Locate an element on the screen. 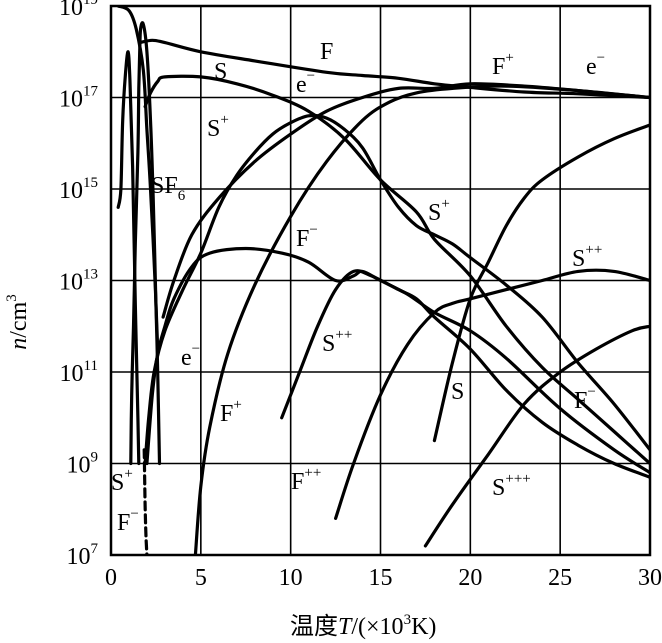  y-tick-label: 10¹³ is located at coordinates (78, 281).